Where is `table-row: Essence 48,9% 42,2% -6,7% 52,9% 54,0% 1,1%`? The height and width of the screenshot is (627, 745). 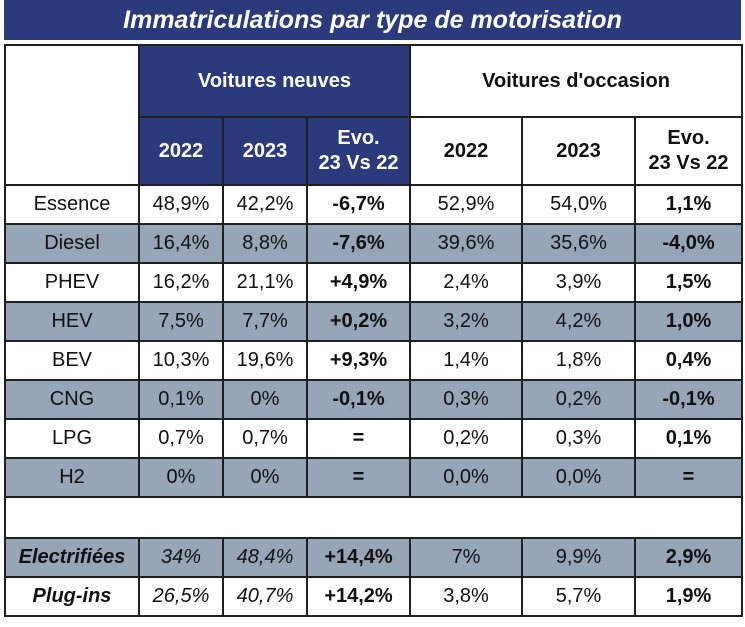
table-row: Essence 48,9% 42,2% -6,7% 52,9% 54,0% 1,1% is located at coordinates (374, 204).